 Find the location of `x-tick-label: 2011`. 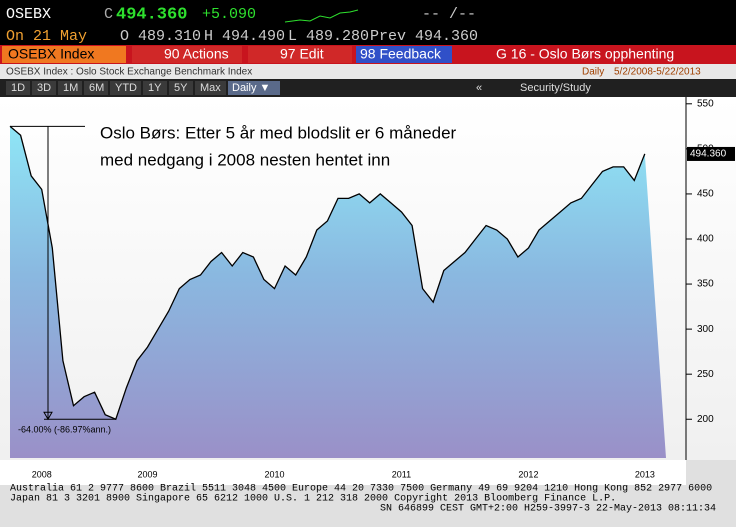

x-tick-label: 2011 is located at coordinates (401, 474).